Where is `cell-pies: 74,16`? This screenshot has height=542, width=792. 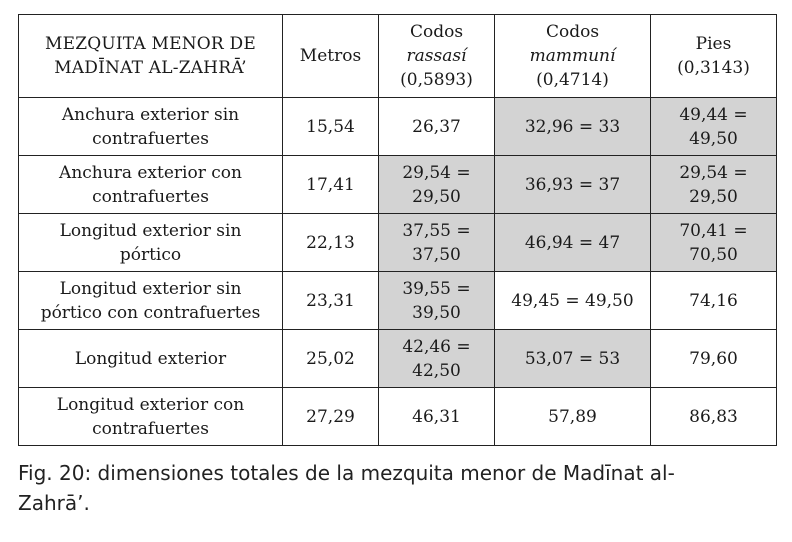
cell-pies: 74,16 is located at coordinates (713, 300).